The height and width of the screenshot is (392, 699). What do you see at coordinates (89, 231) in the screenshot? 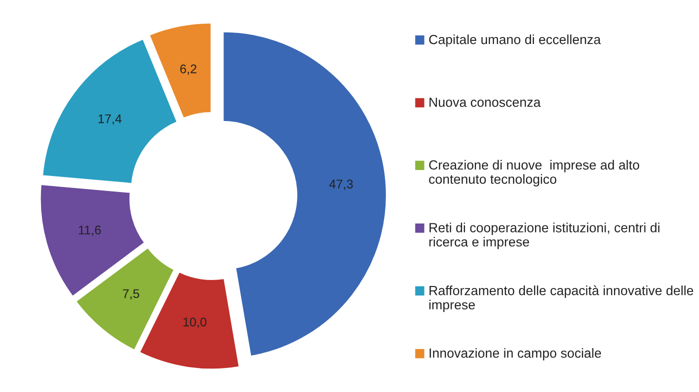
I see `data-label: 11,6` at bounding box center [89, 231].